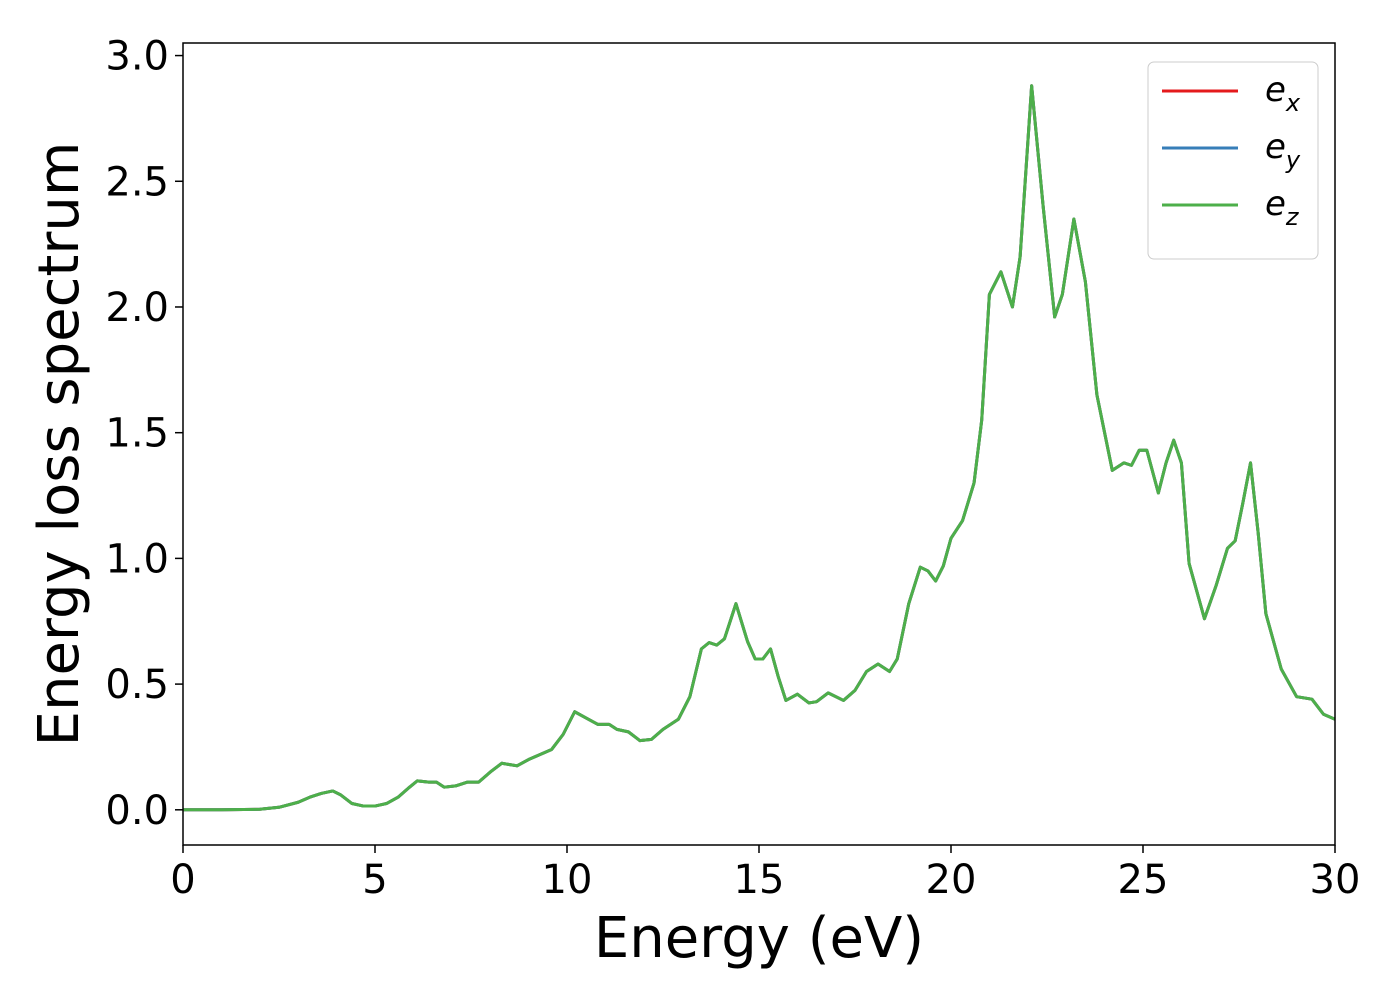 Image resolution: width=1400 pixels, height=1000 pixels. I want to click on y-tick-label: 2.5, so click(137, 182).